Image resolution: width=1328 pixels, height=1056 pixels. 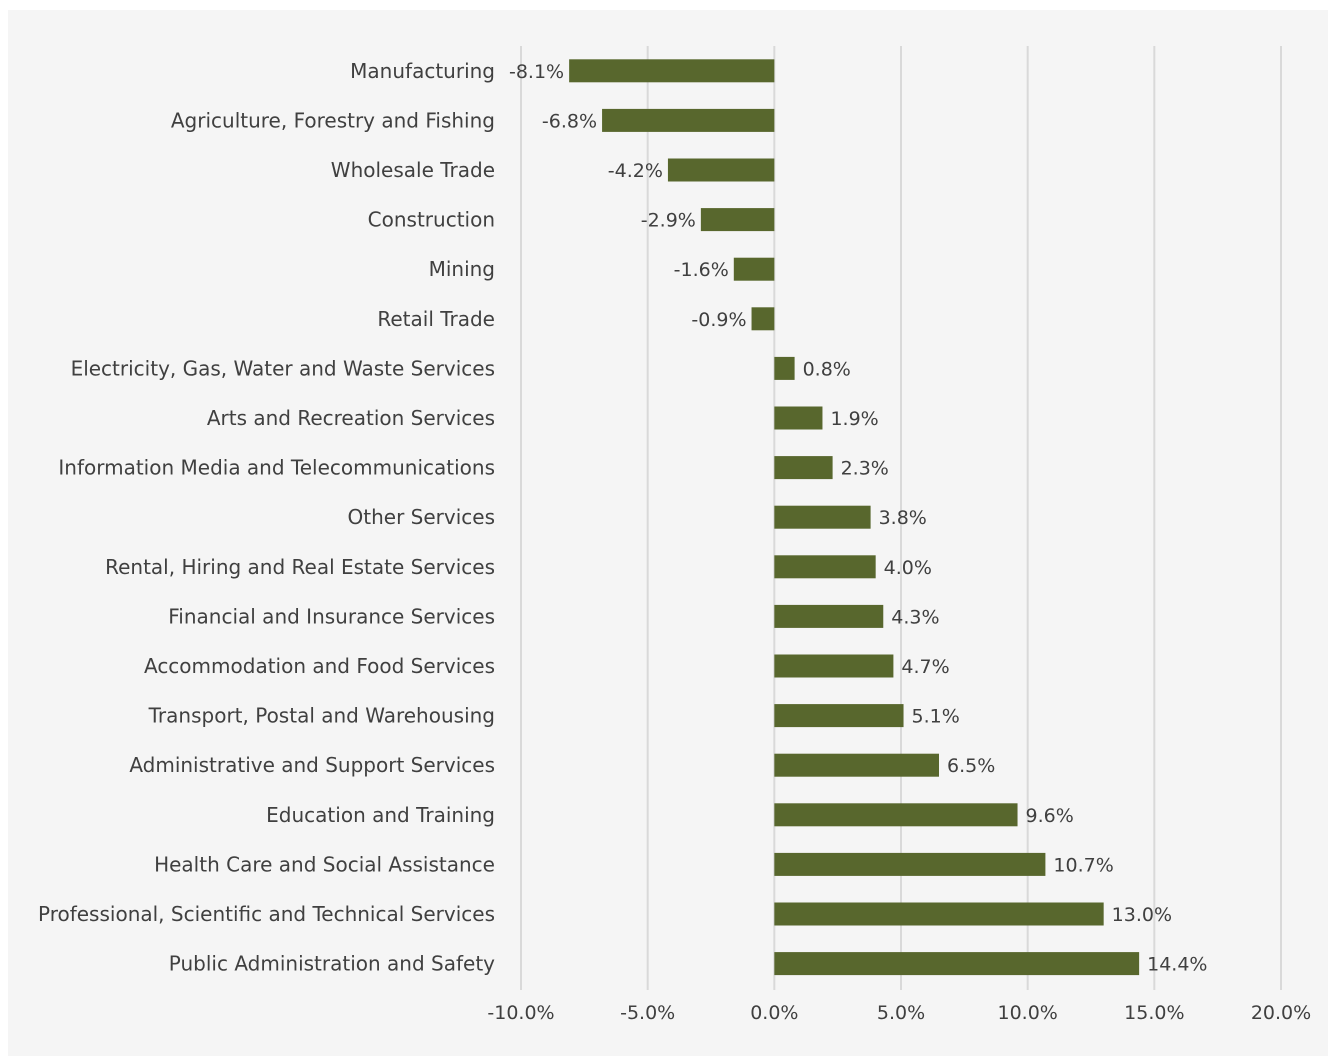 I want to click on category-label: Transport, Postal and Warehousing, so click(x=321, y=716).